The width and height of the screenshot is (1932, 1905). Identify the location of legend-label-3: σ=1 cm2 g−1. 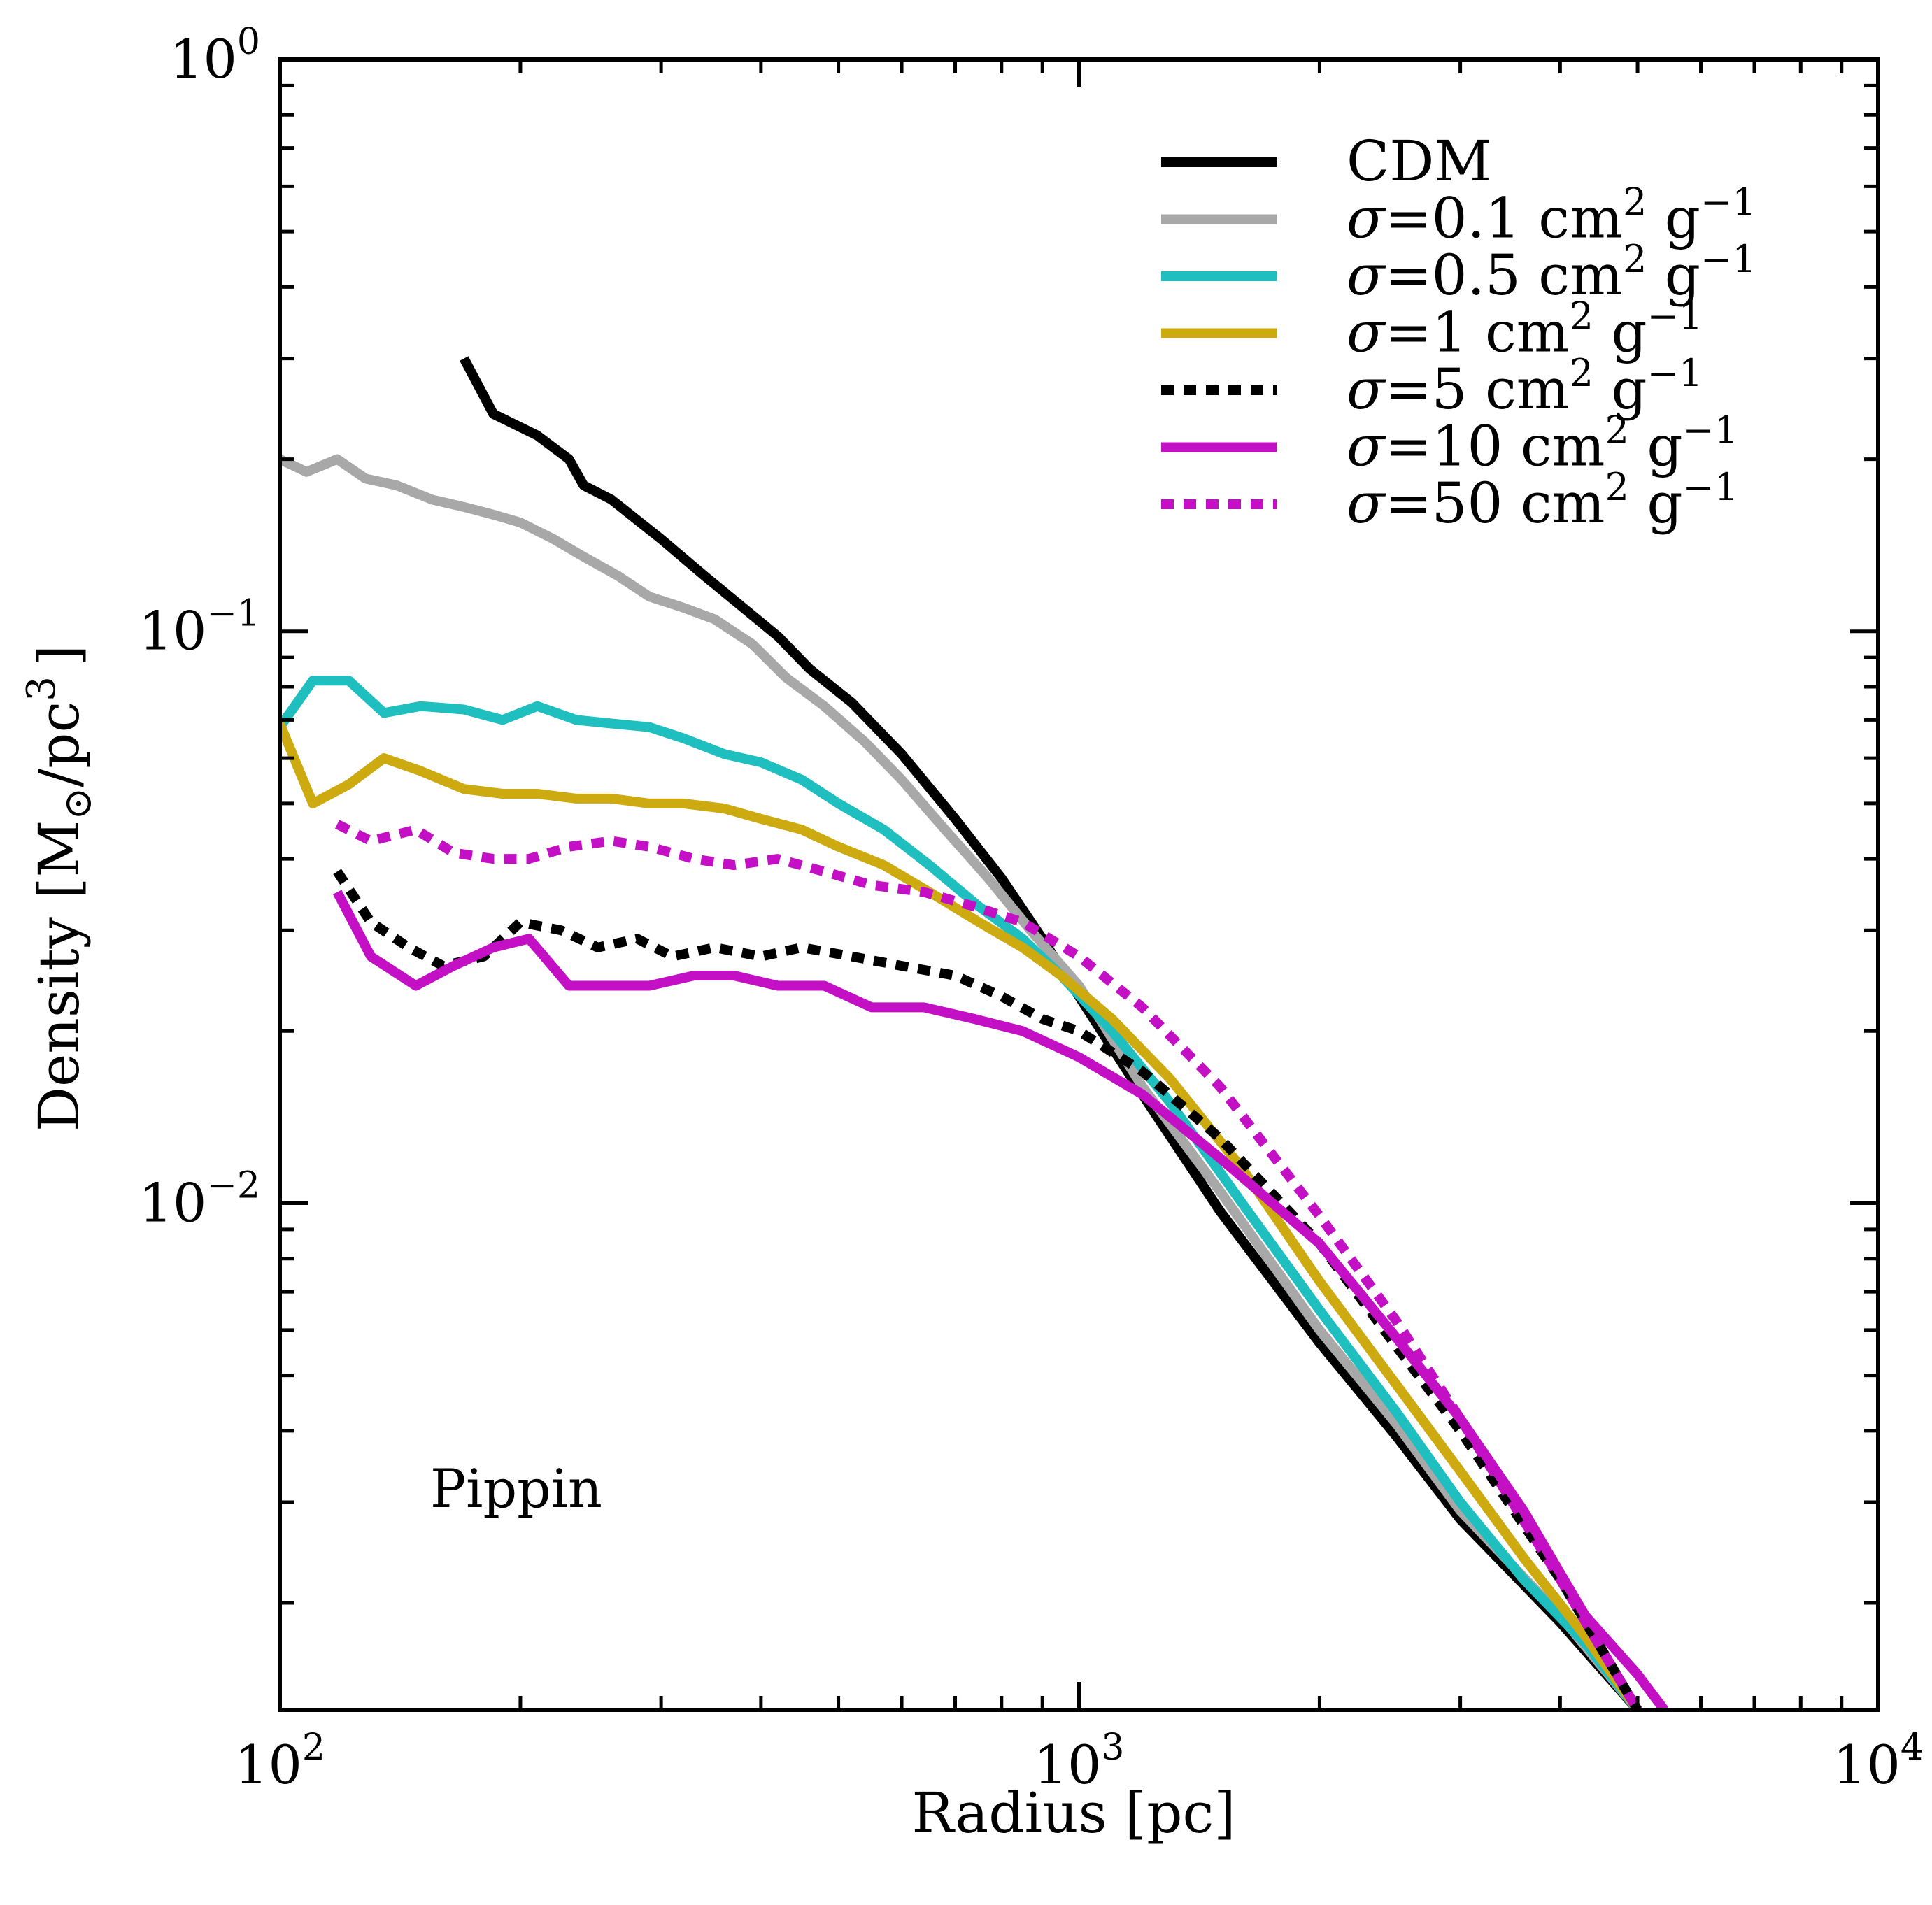
(1525, 330).